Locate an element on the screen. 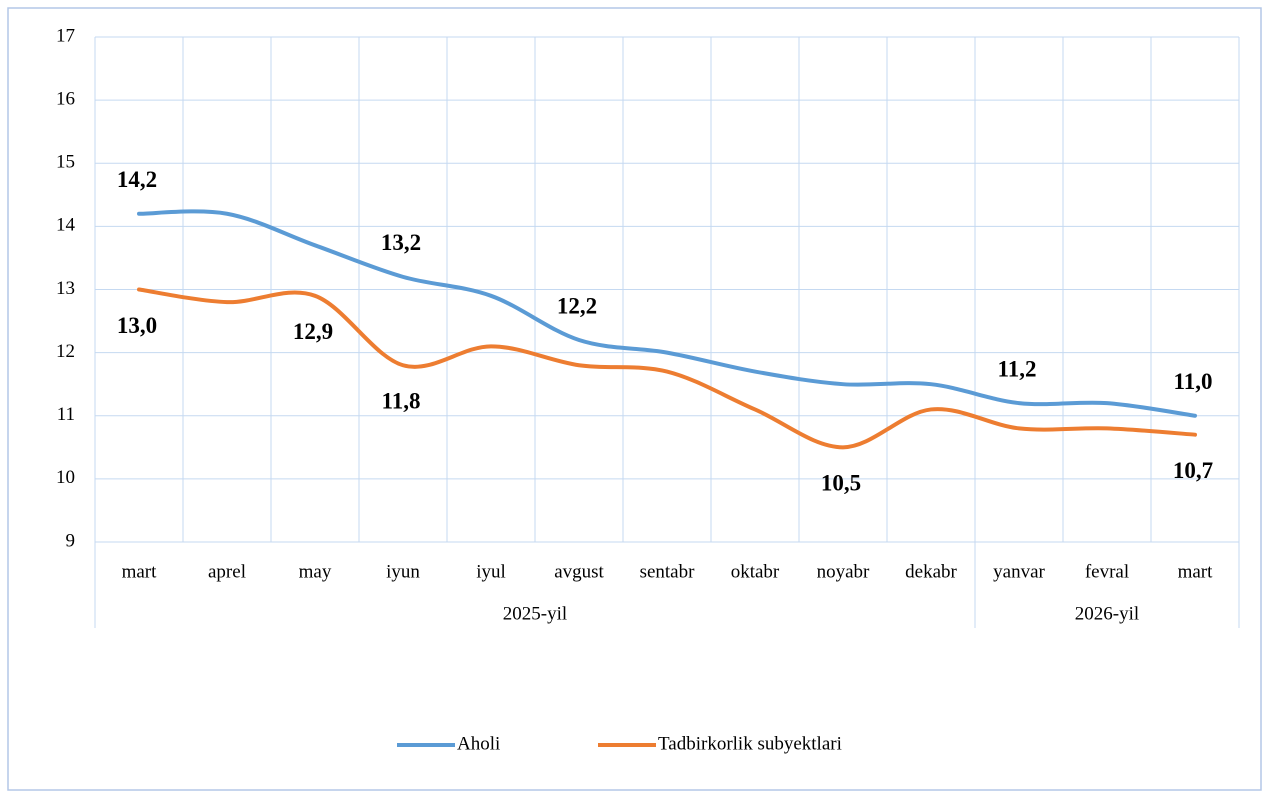 This screenshot has width=1269, height=800. x-tick-label: noyabr is located at coordinates (843, 571).